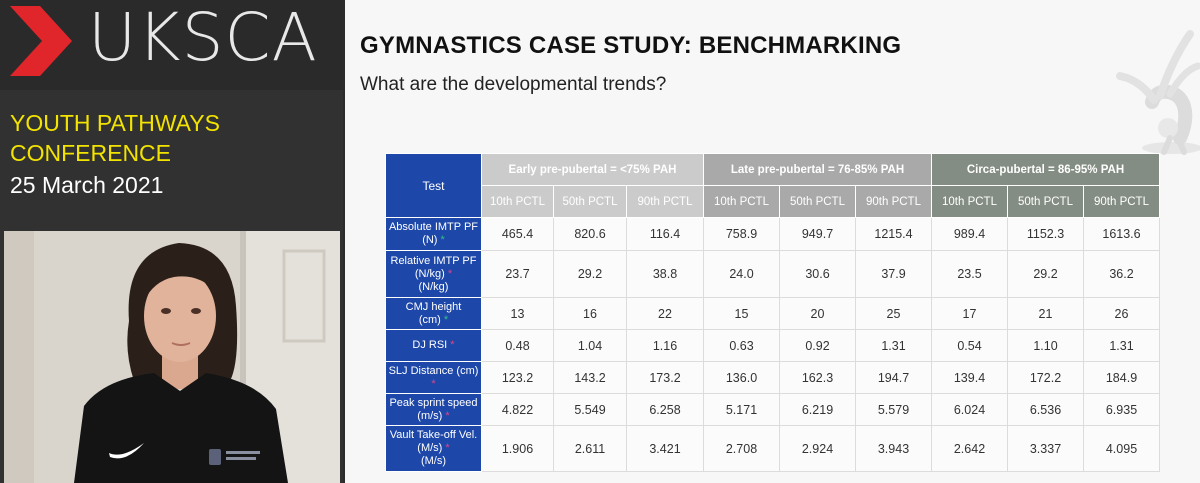 The width and height of the screenshot is (1200, 483). I want to click on table-cell: 37.9, so click(893, 274).